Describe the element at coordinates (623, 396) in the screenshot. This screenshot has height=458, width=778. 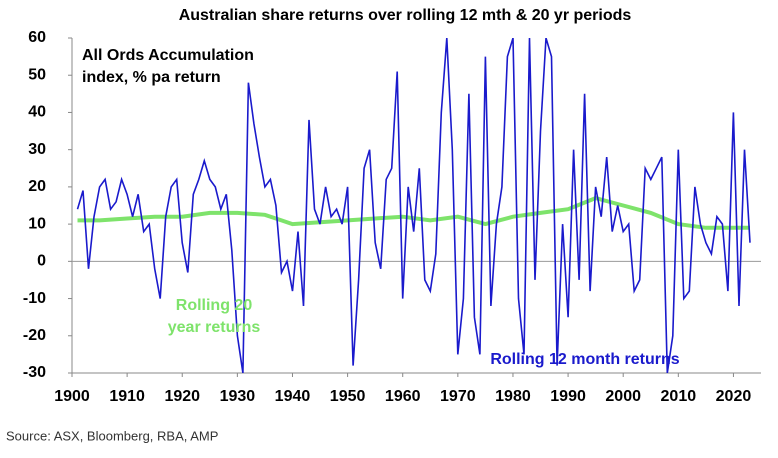
I see `x-tick-label: 2000` at that location.